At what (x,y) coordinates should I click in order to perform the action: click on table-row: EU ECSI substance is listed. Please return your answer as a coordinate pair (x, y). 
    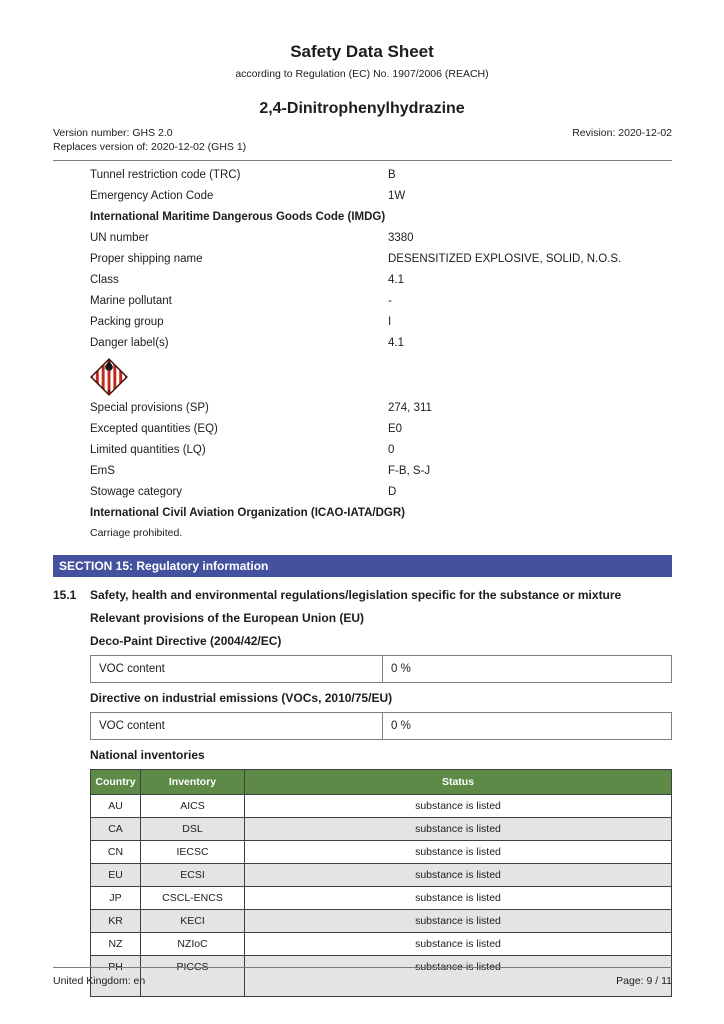
    Looking at the image, I should click on (381, 875).